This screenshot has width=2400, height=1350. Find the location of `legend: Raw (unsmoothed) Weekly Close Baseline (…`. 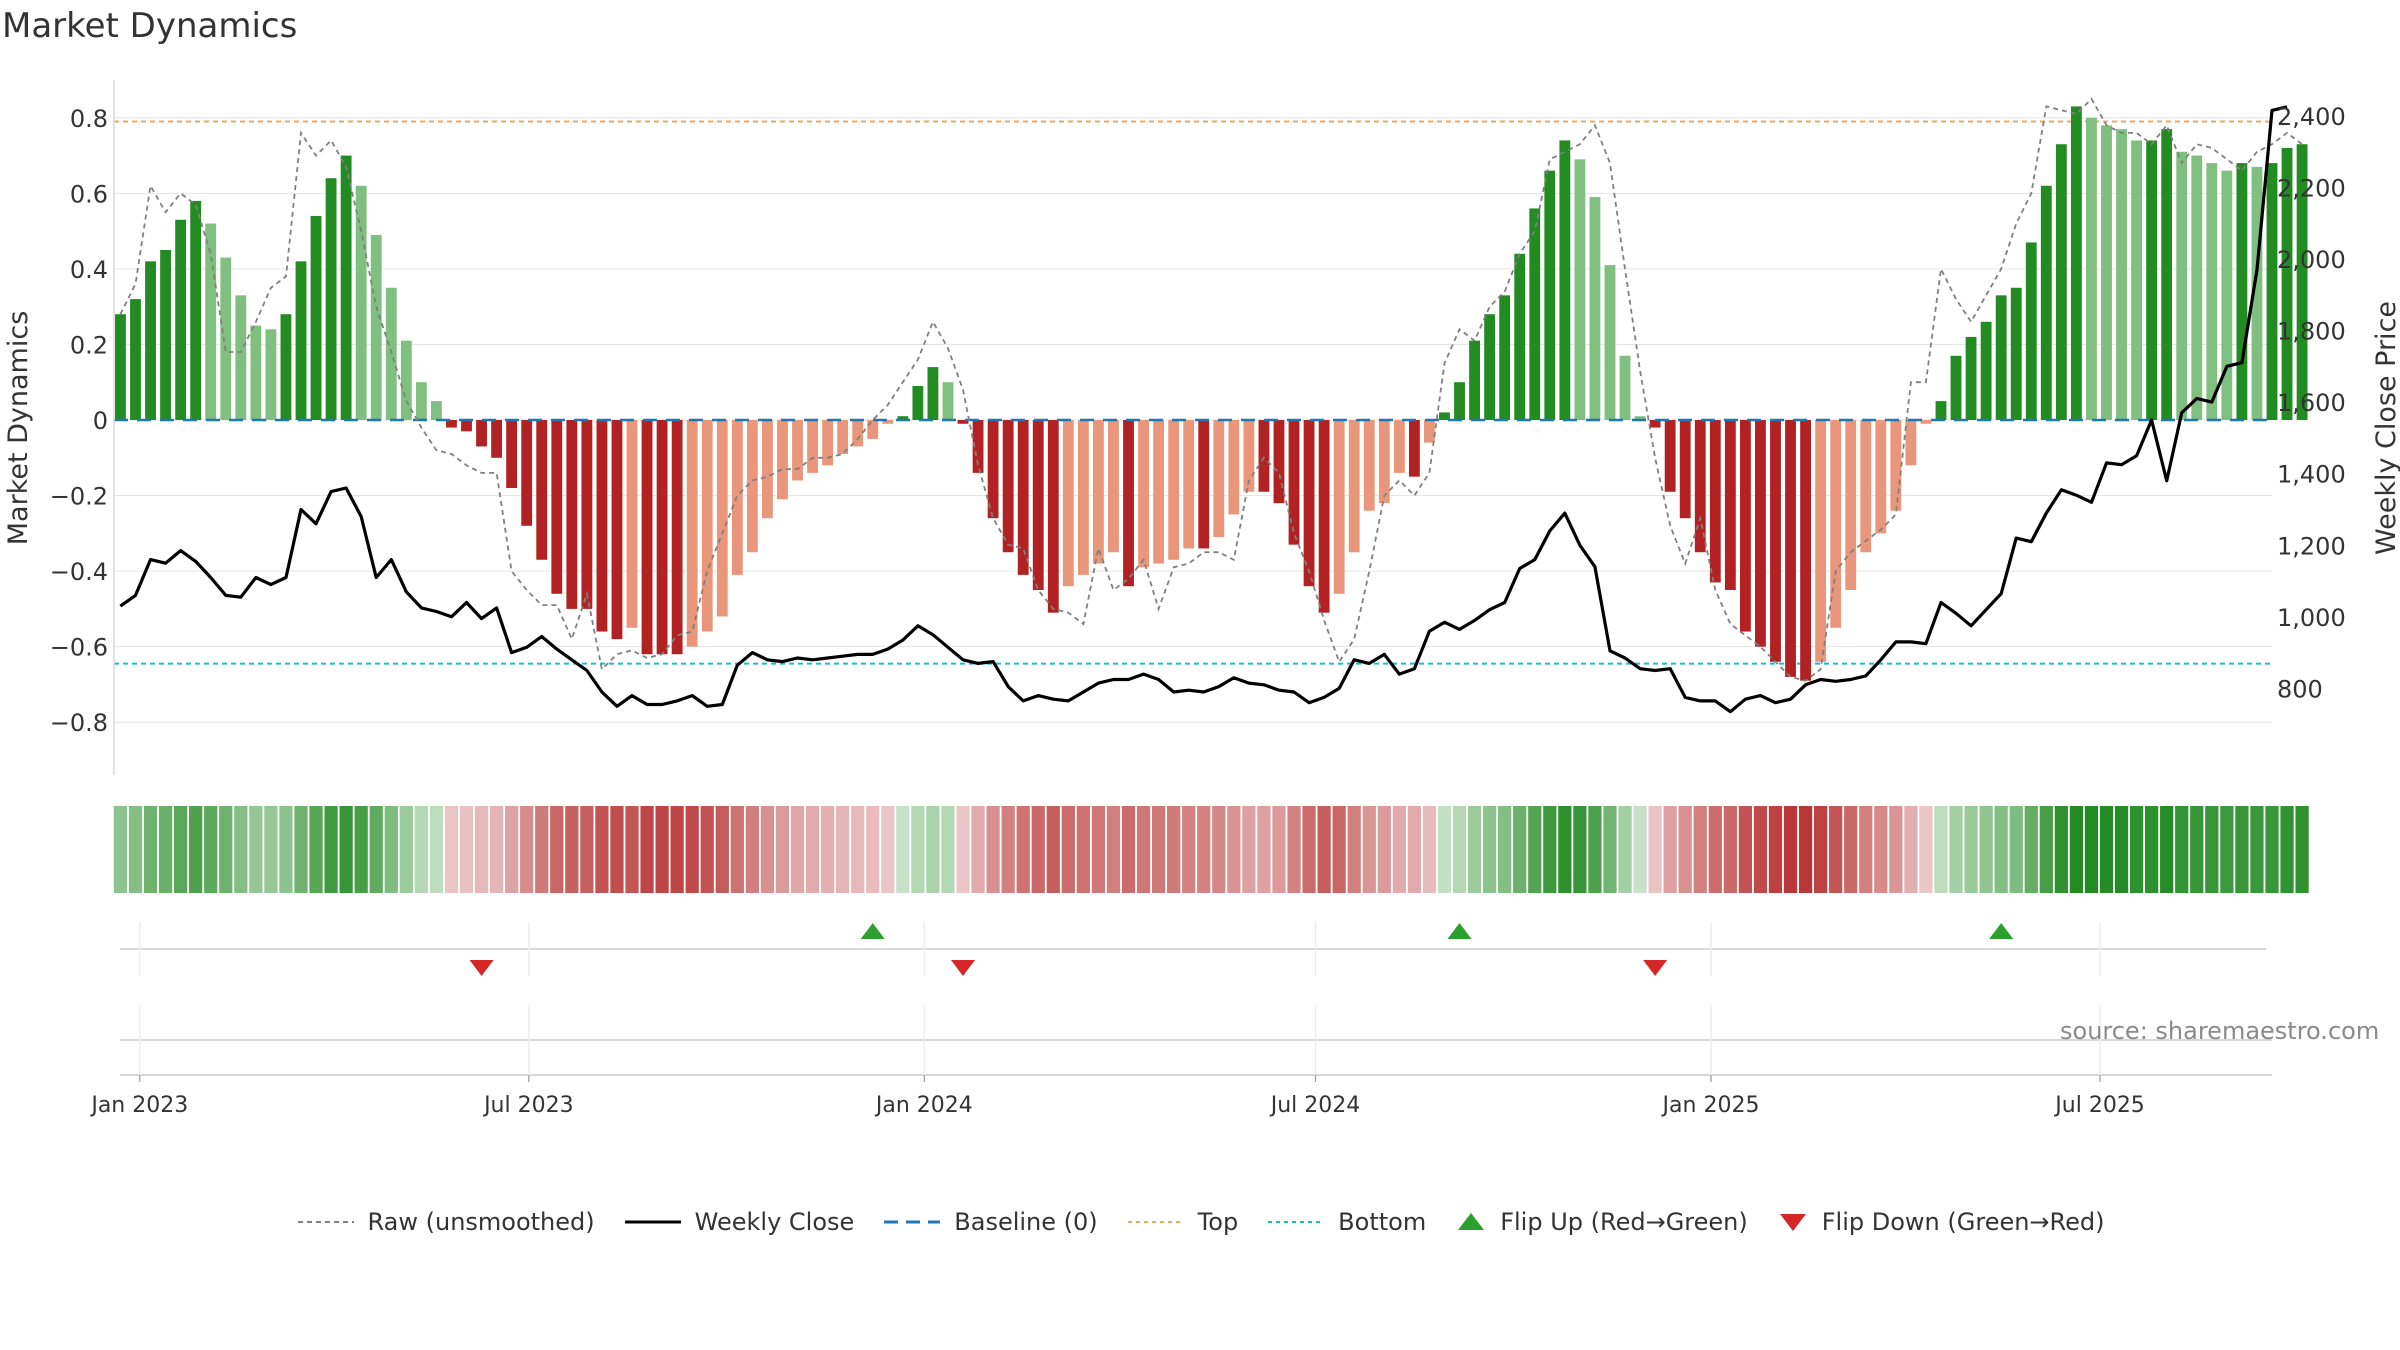

legend: Raw (unsmoothed) Weekly Close Baseline (… is located at coordinates (1200, 1222).